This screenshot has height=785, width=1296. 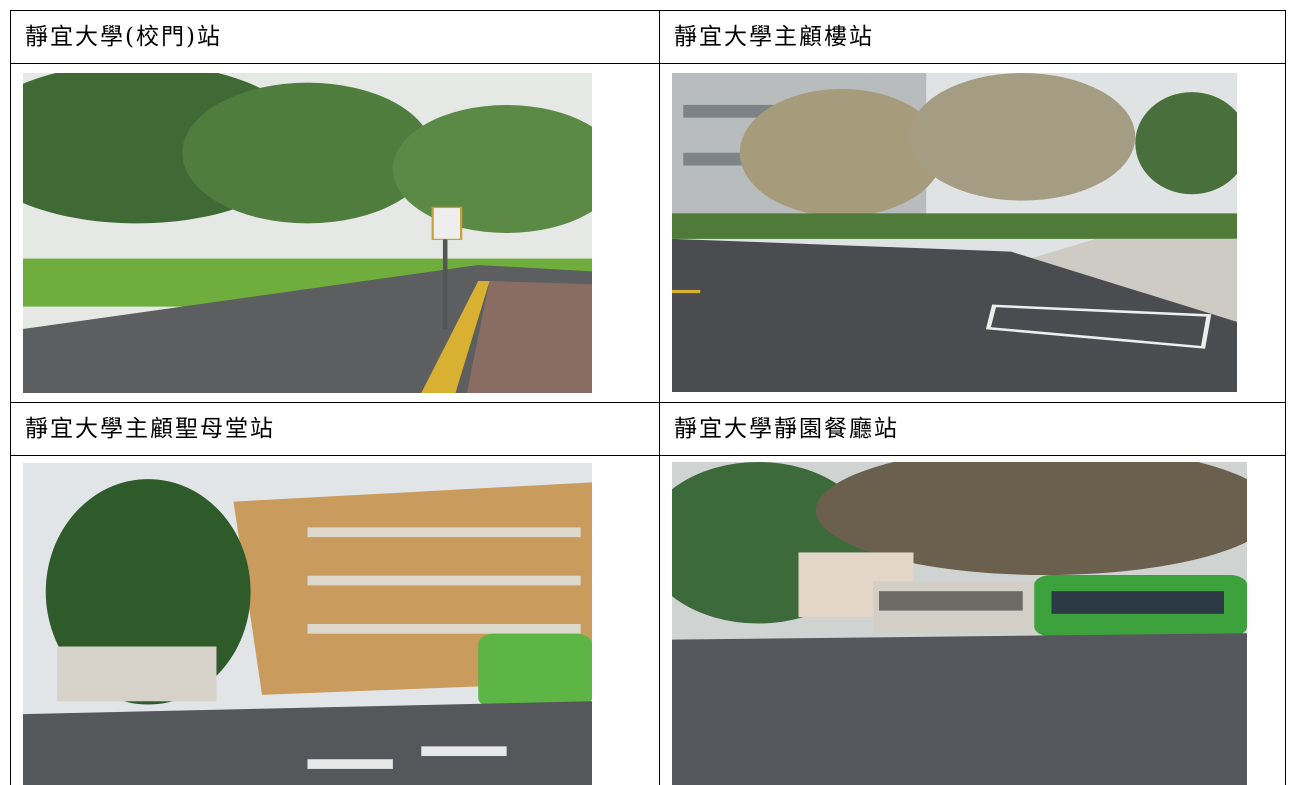 What do you see at coordinates (150, 429) in the screenshot?
I see `cell-title: 靜宜大學主顧聖母堂站` at bounding box center [150, 429].